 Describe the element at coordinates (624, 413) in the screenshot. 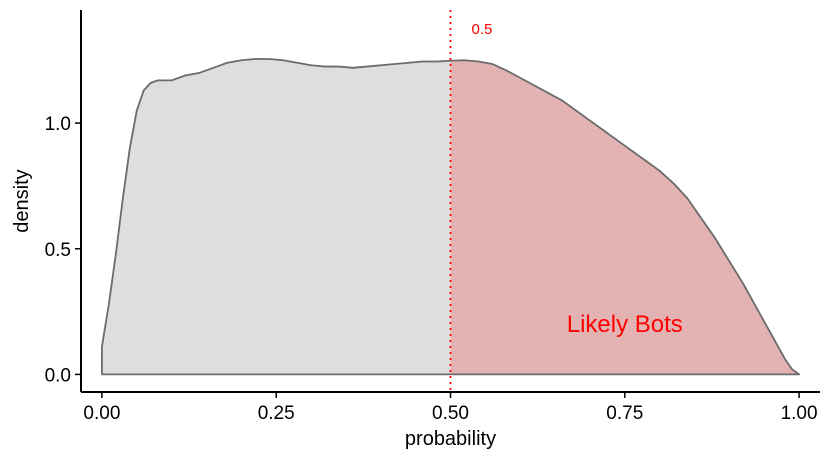

I see `x-tick-label: 0.75` at that location.